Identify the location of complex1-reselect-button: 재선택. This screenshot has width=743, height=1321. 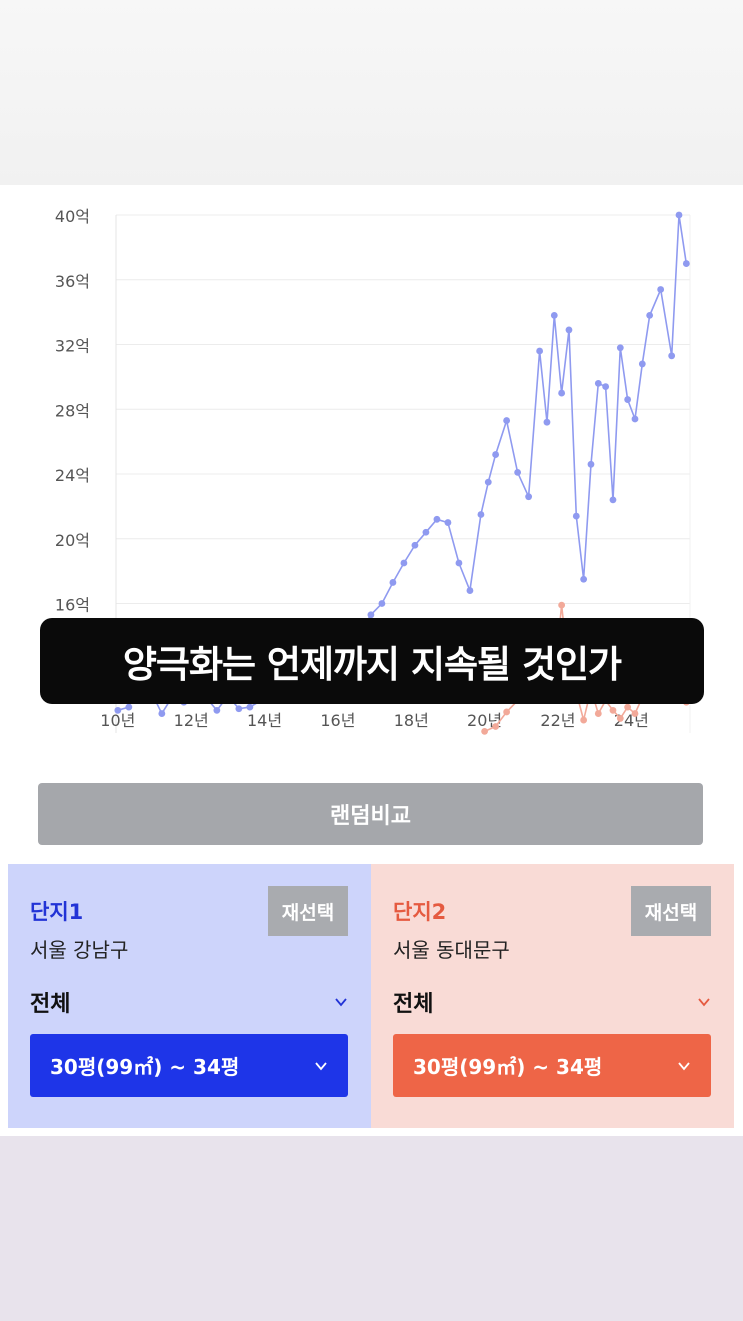
(308, 911).